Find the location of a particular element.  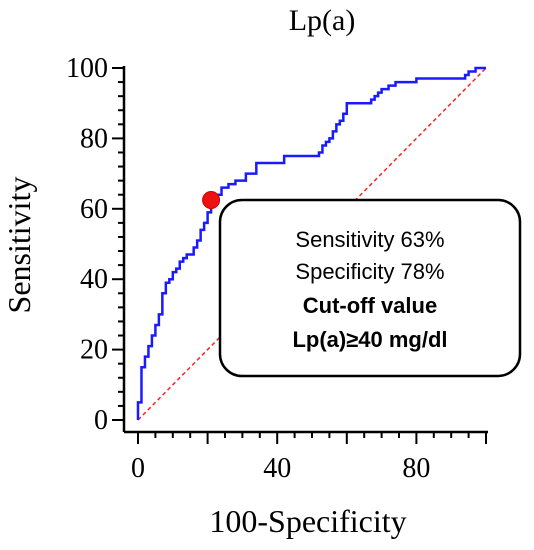

annotation-specificity: Specificity 78% is located at coordinates (369, 271).